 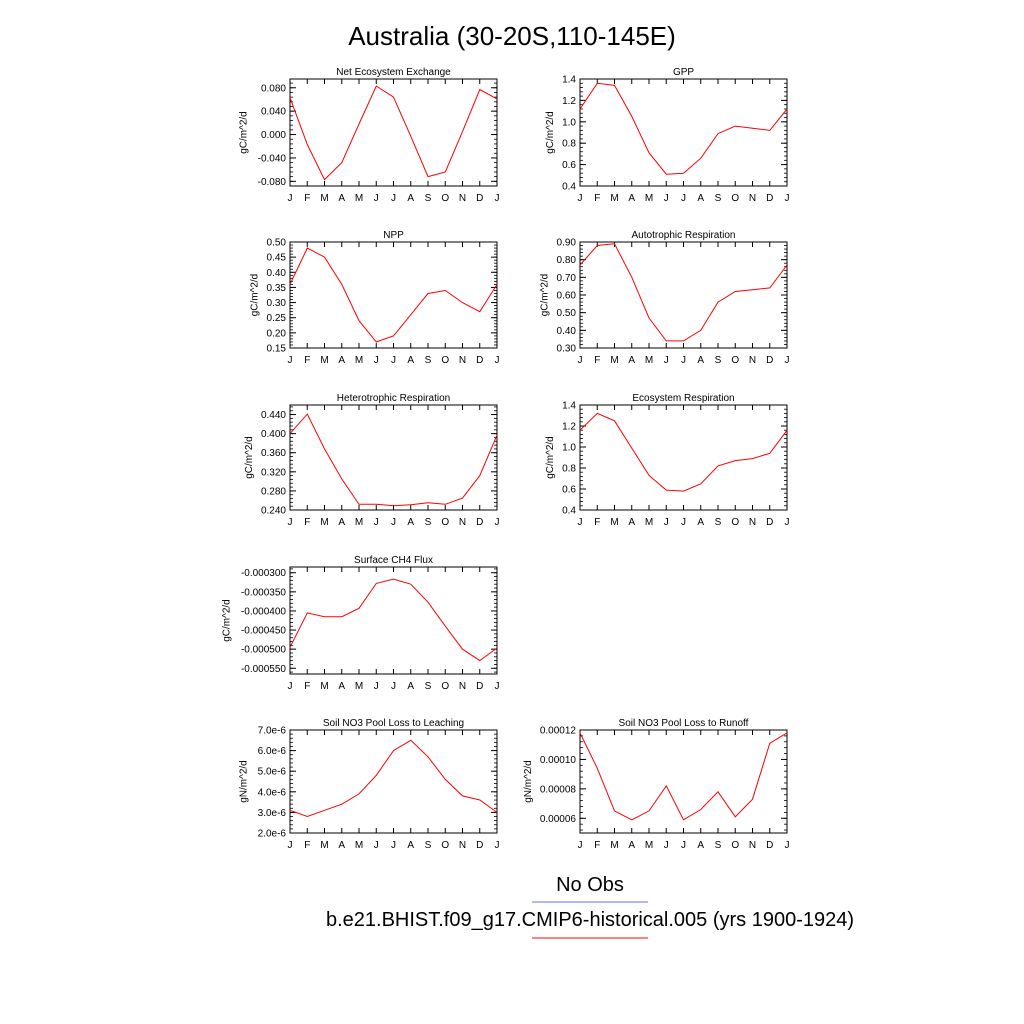 What do you see at coordinates (684, 723) in the screenshot?
I see `panel-title: Soil NO3 Pool Loss to Runoff` at bounding box center [684, 723].